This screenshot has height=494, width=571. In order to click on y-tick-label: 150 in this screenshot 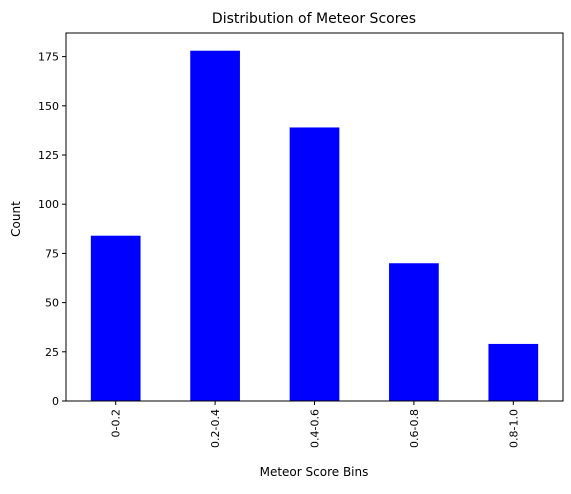, I will do `click(48, 106)`.